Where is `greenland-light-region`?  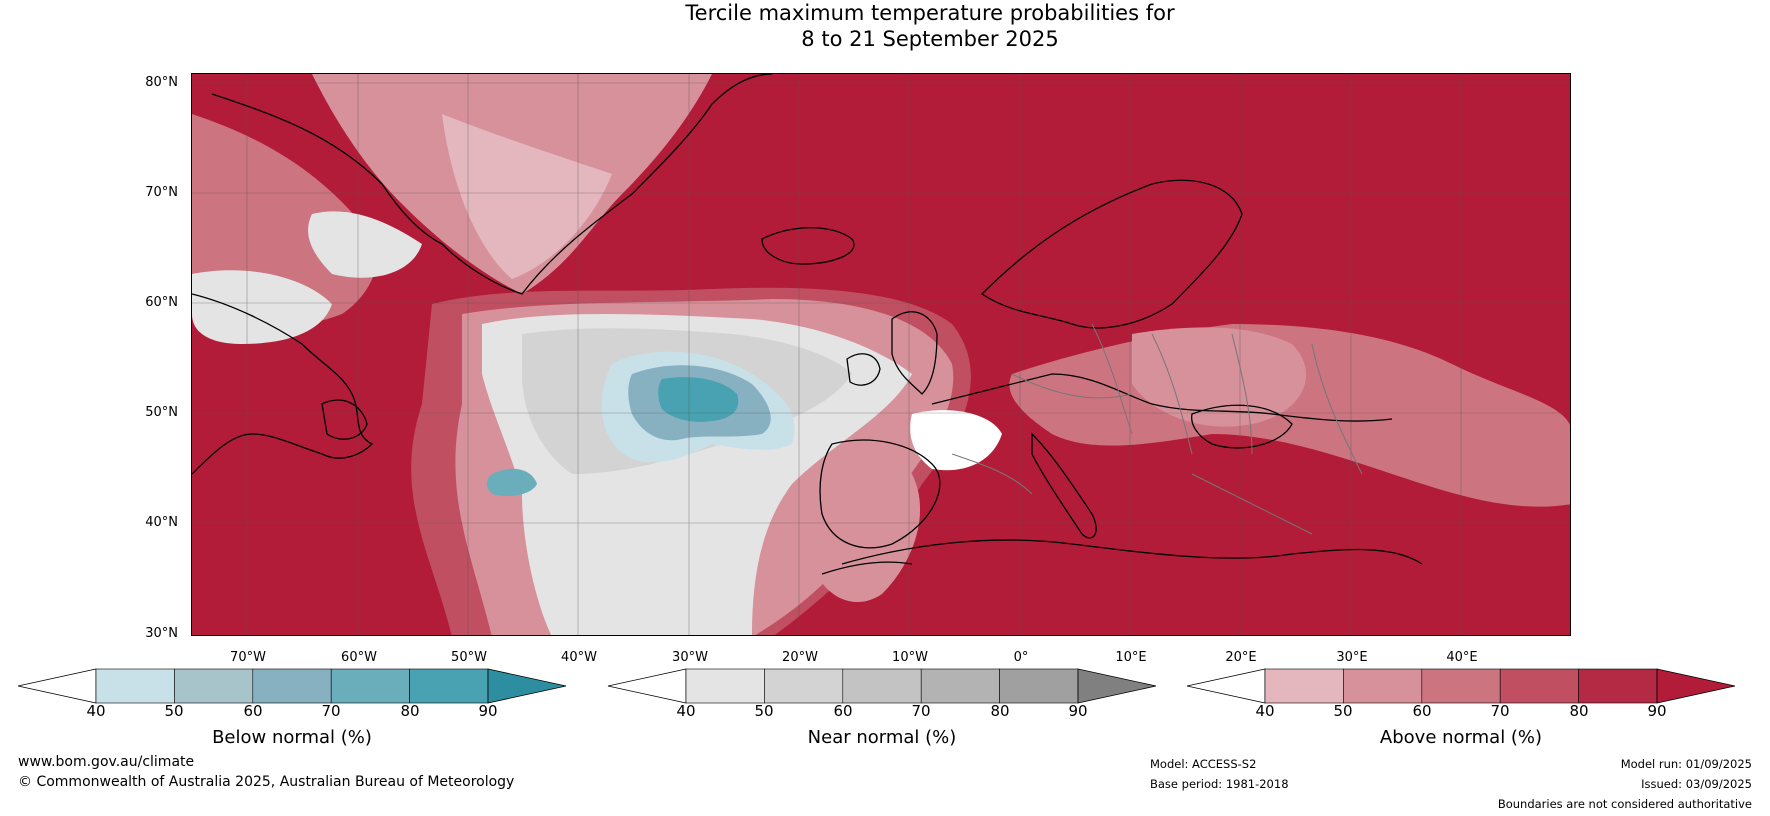 greenland-light-region is located at coordinates (527, 196).